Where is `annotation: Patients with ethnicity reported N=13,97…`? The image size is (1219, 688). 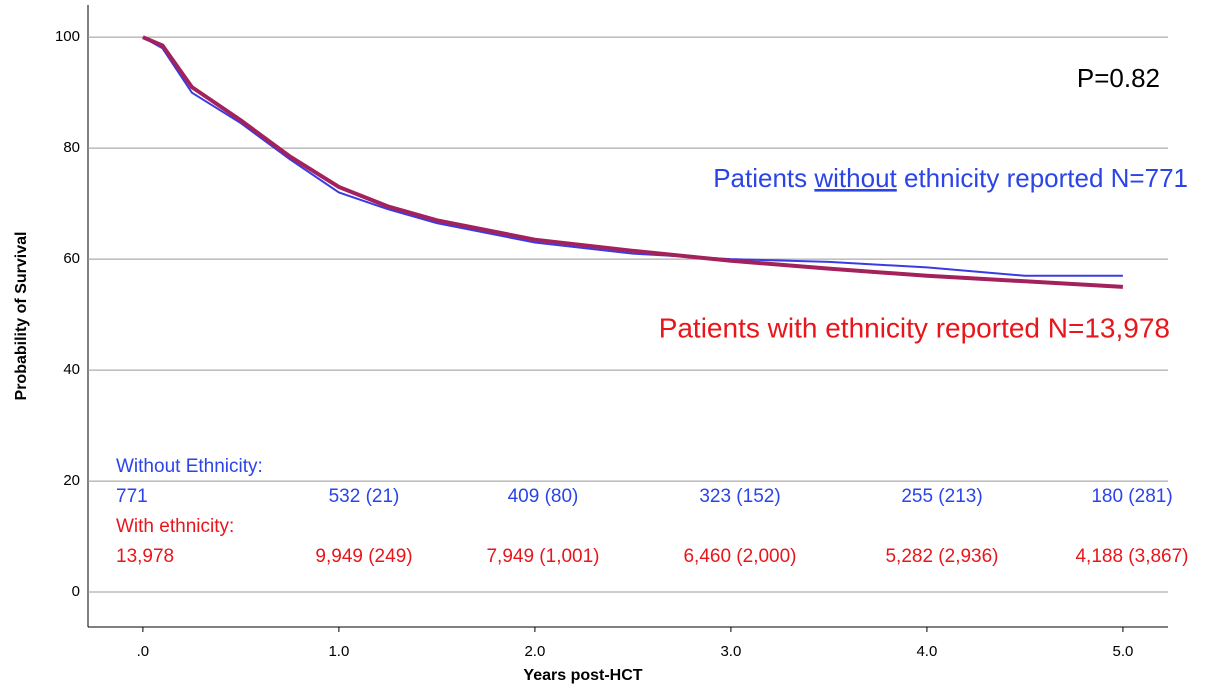 annotation: Patients with ethnicity reported N=13,97… is located at coordinates (914, 327).